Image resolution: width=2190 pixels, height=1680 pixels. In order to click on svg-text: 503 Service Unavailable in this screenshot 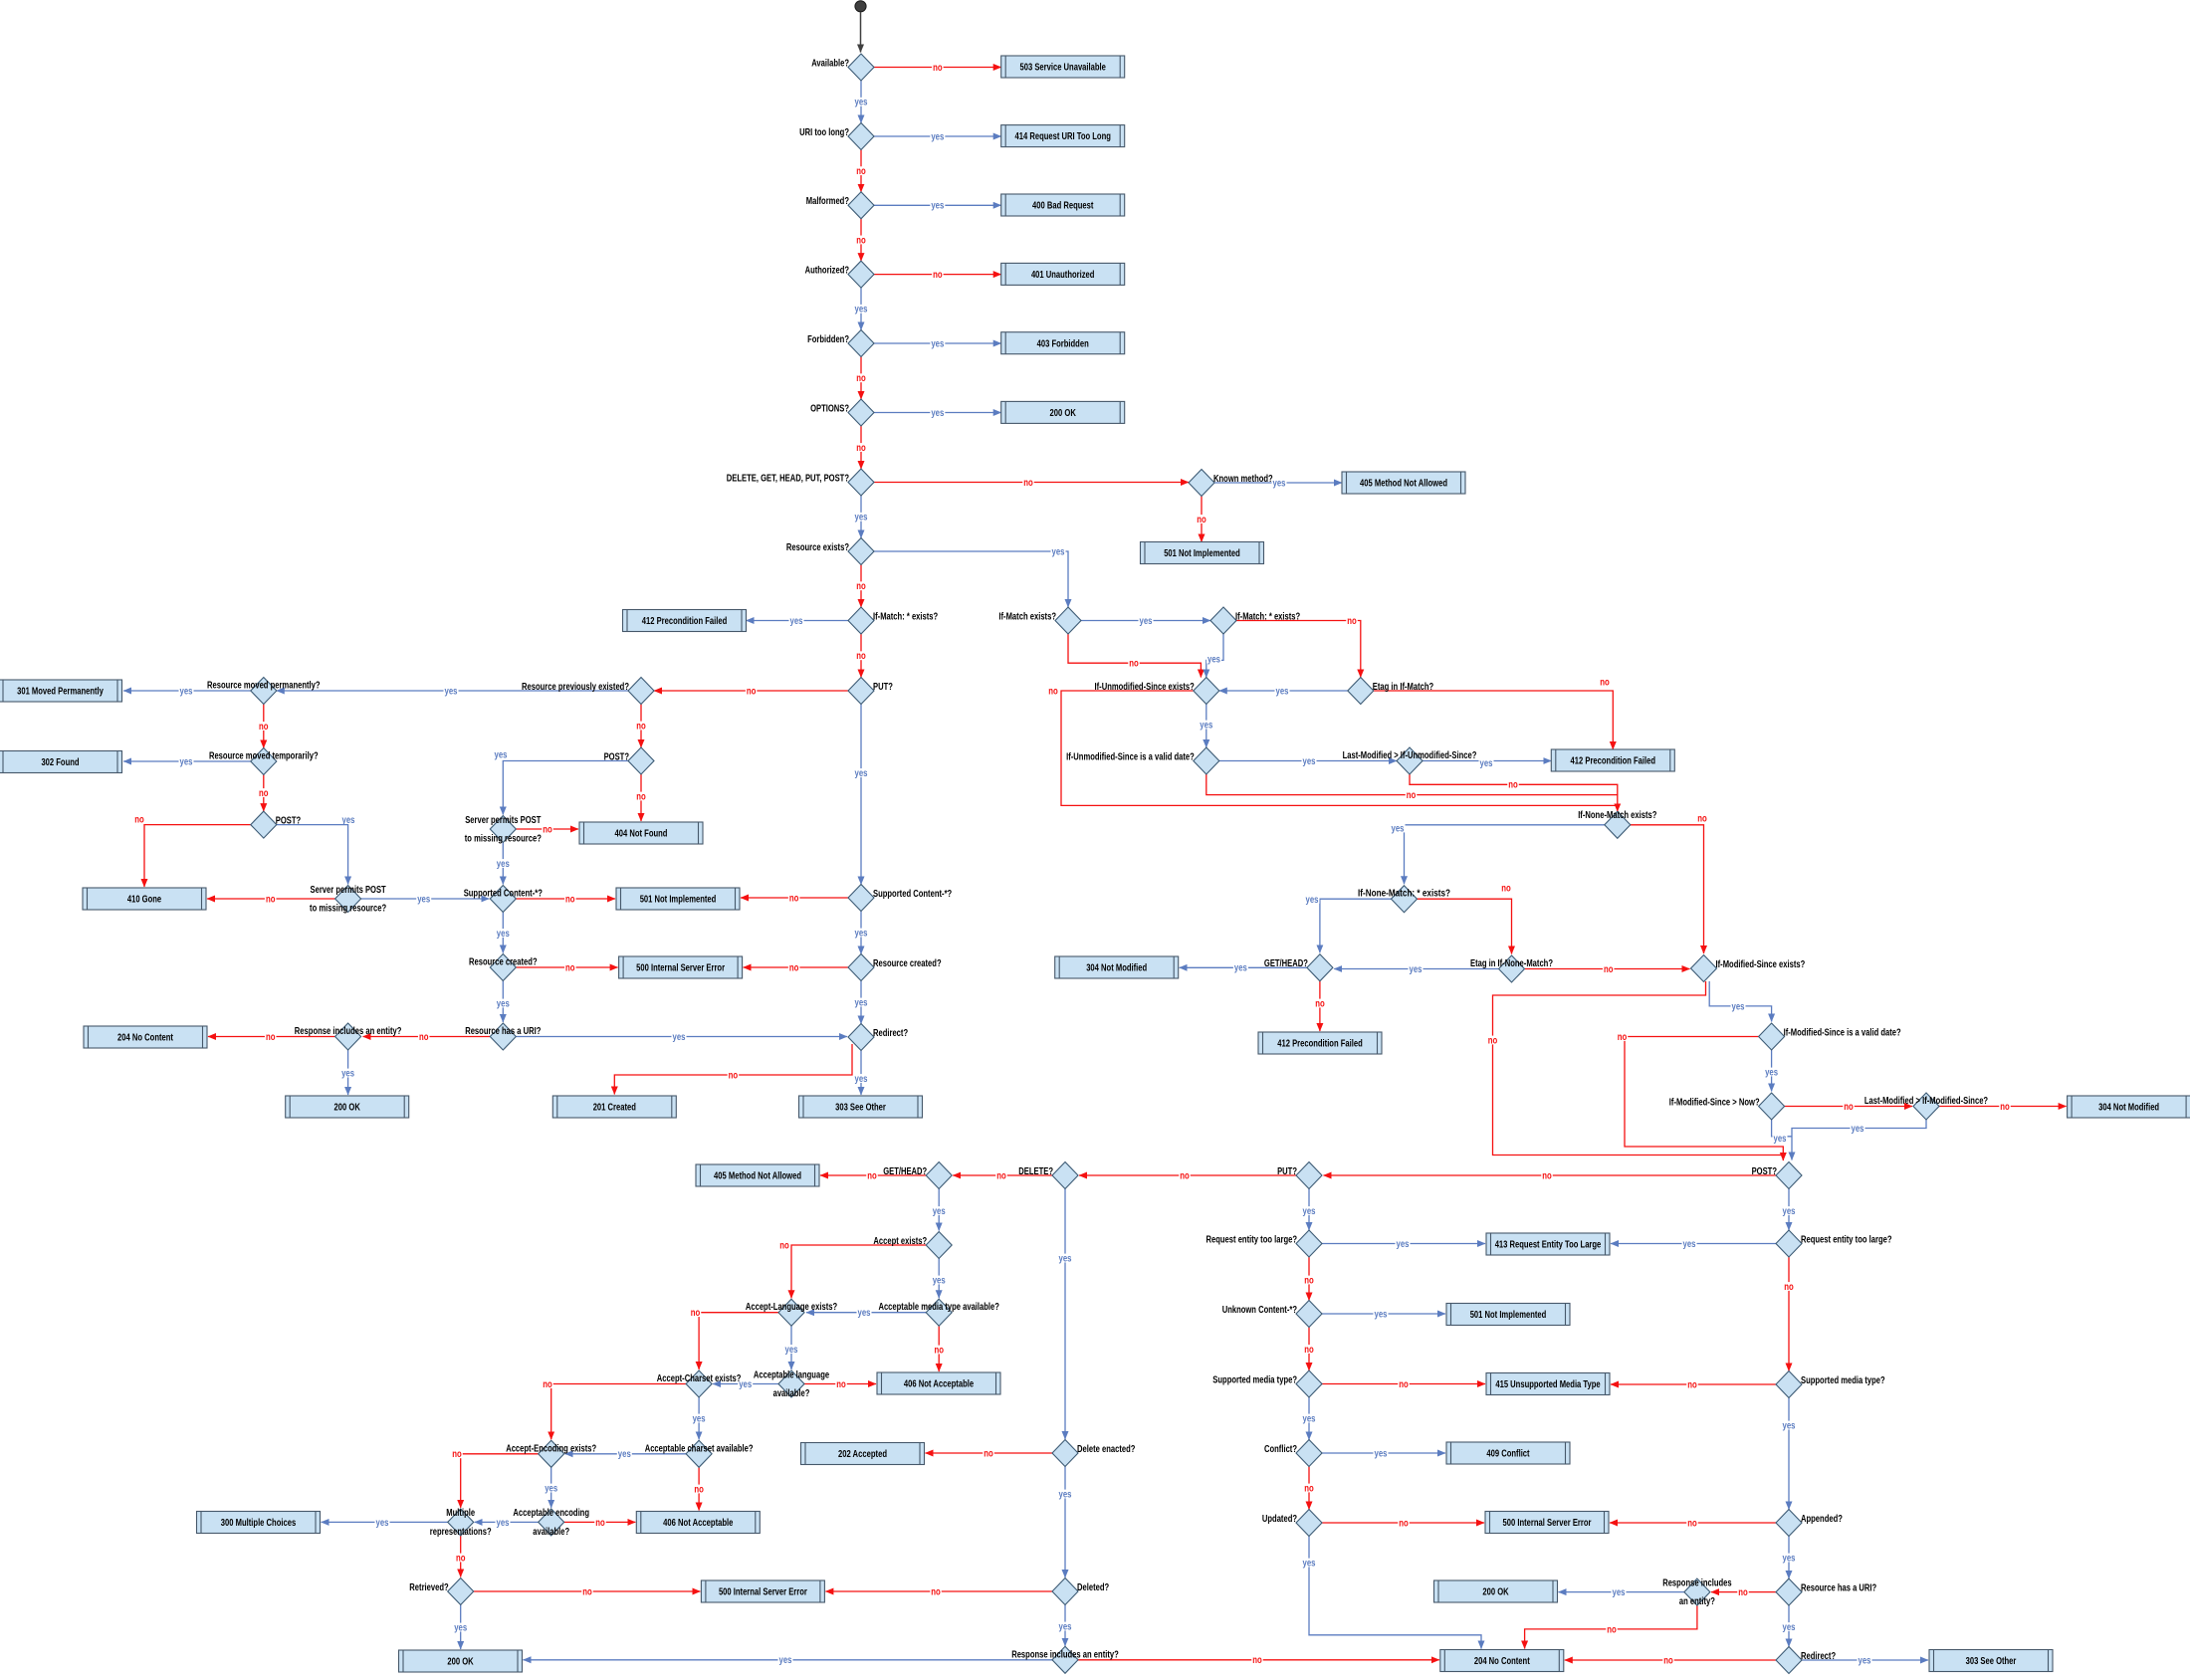, I will do `click(1063, 68)`.